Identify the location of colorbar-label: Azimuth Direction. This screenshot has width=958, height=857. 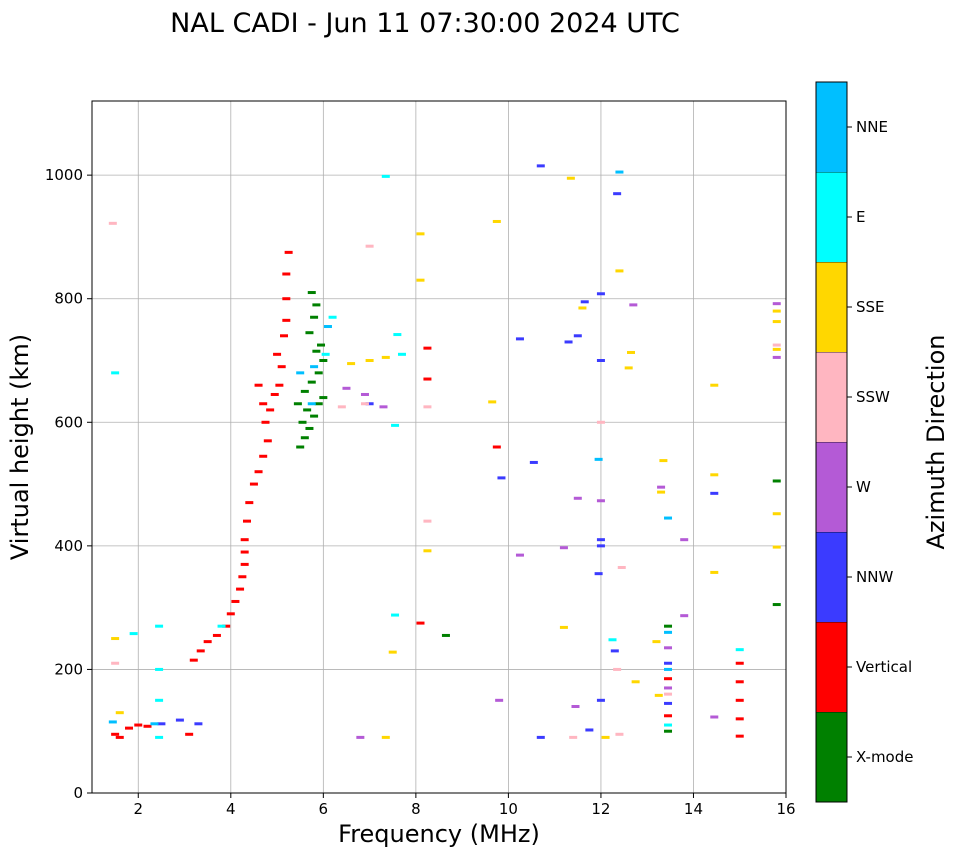
(936, 442).